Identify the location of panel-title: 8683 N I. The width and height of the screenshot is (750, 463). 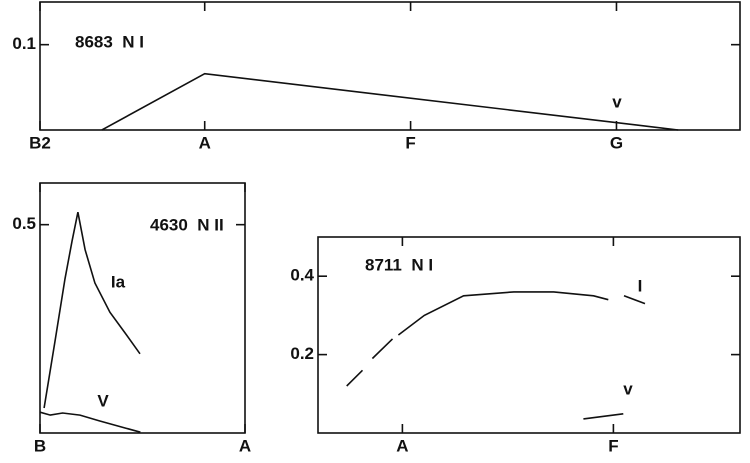
(109, 41).